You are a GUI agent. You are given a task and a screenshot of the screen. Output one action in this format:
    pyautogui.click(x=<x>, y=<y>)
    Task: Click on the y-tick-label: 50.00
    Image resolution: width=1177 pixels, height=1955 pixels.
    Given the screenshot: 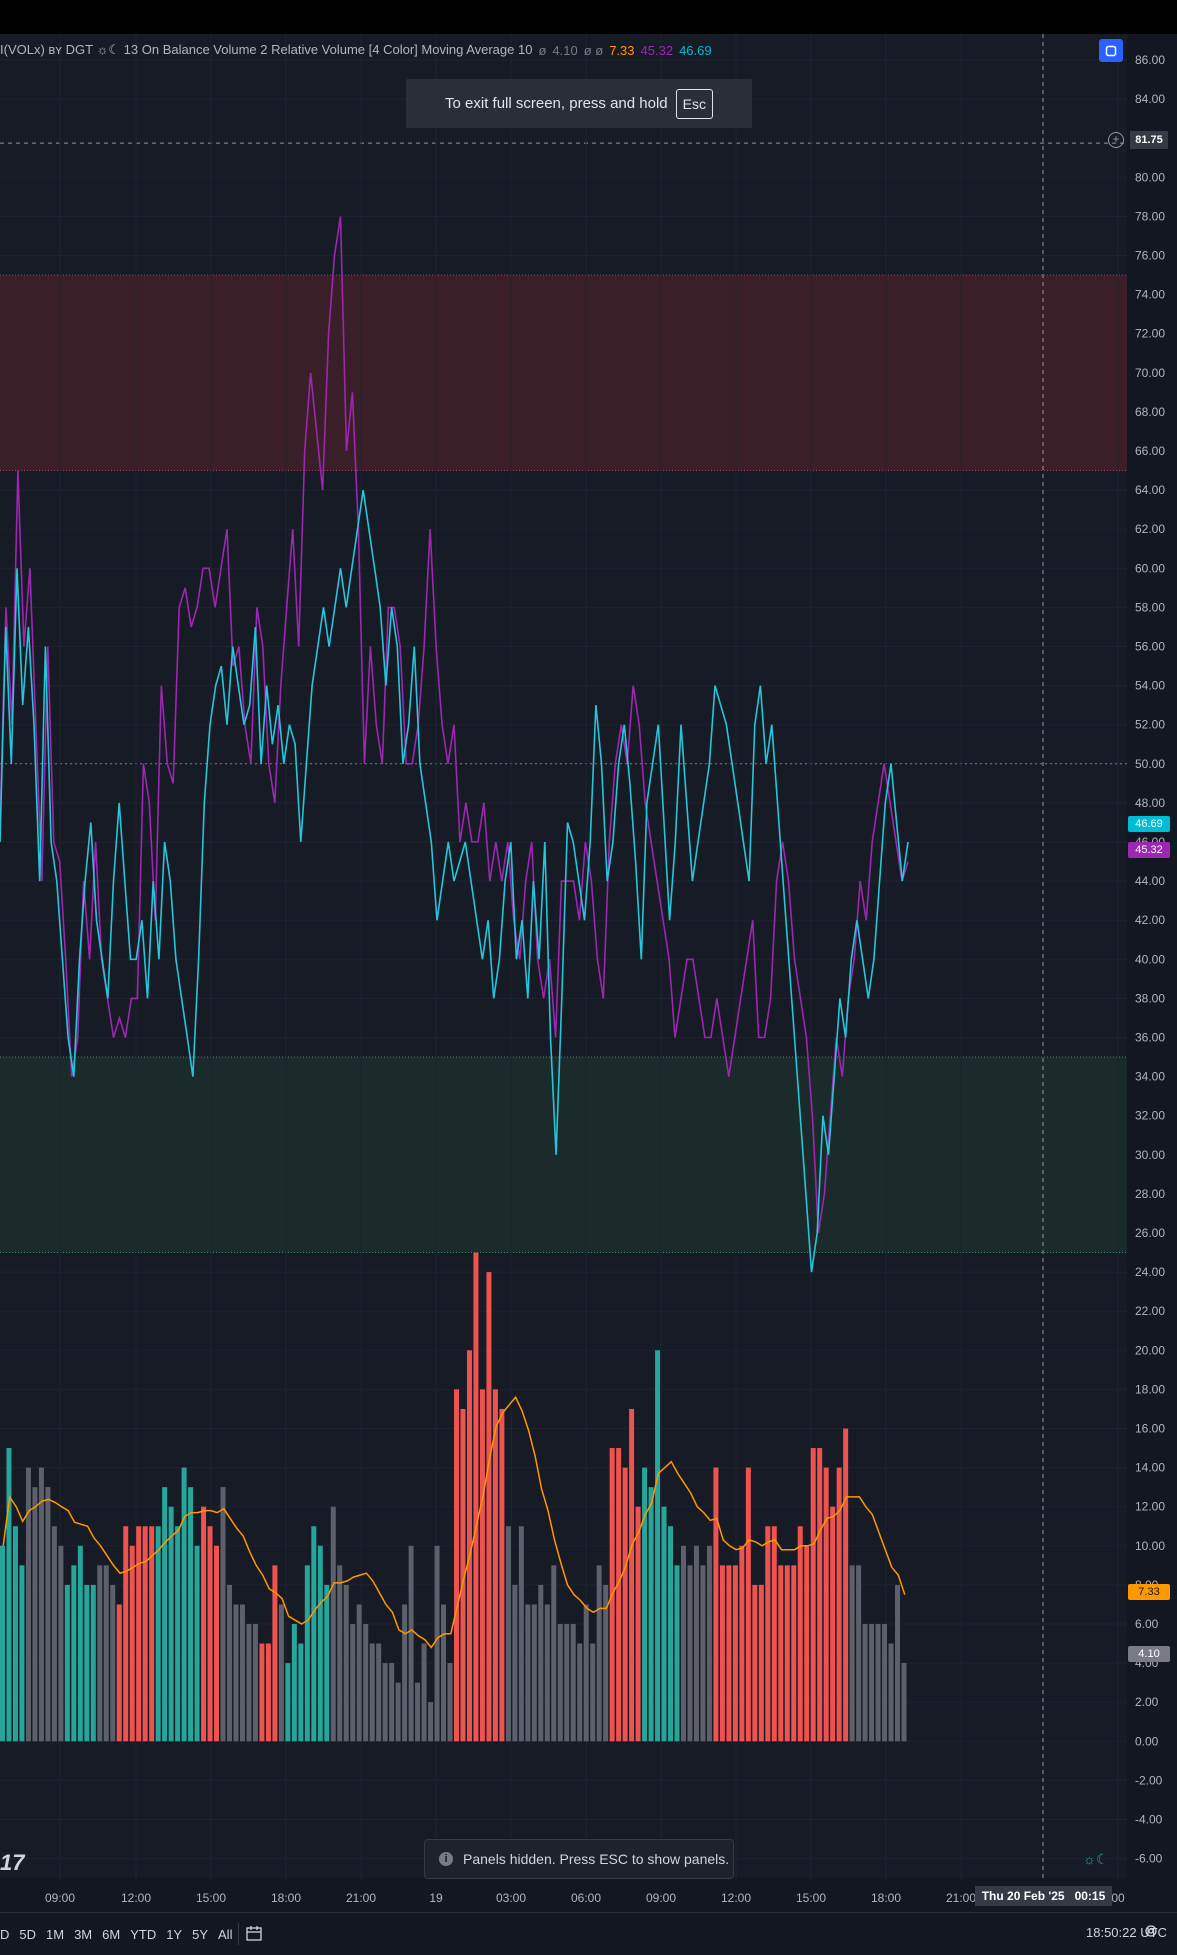 What is the action you would take?
    pyautogui.click(x=1150, y=764)
    